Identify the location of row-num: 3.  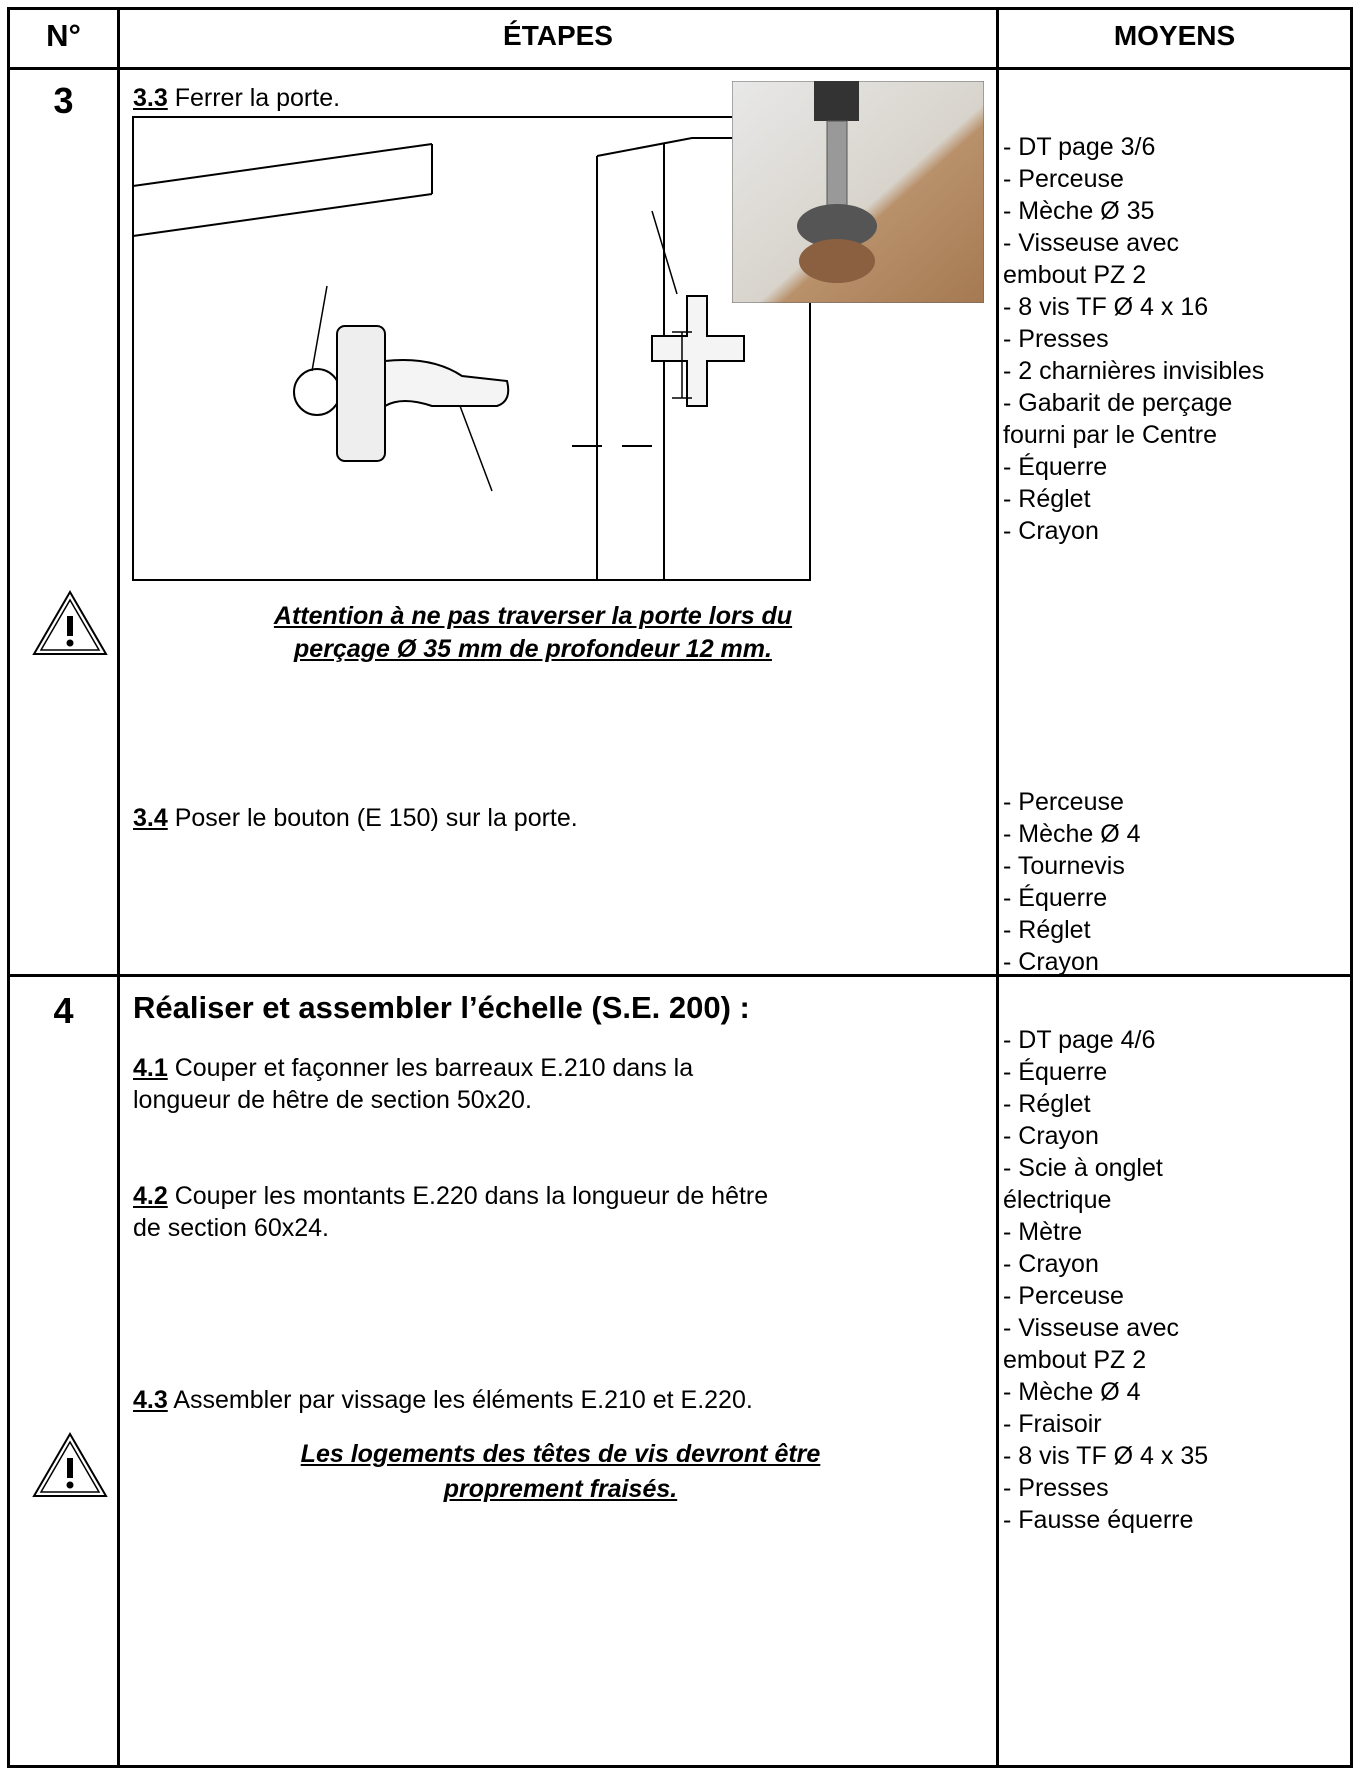
(63, 100).